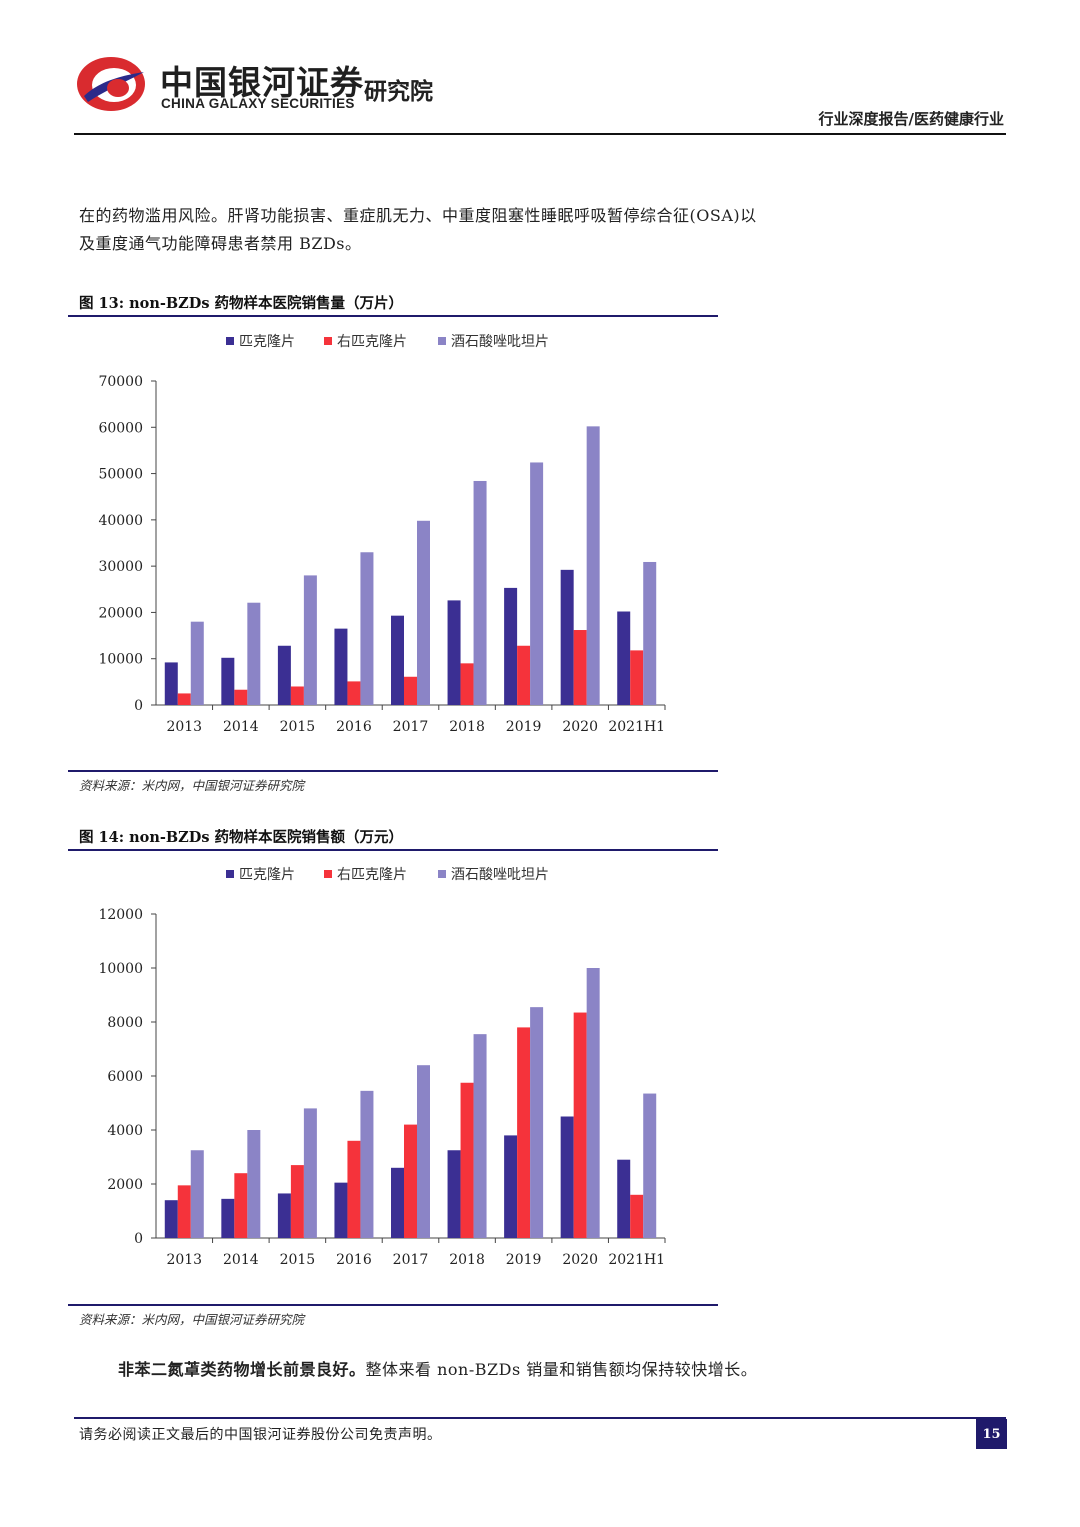 The width and height of the screenshot is (1080, 1527). What do you see at coordinates (120, 475) in the screenshot?
I see `y-tick-label: 50000` at bounding box center [120, 475].